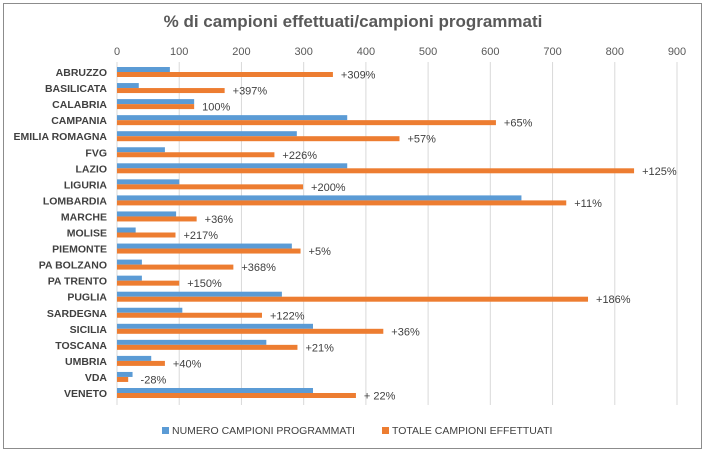  I want to click on data-label: + 22%, so click(380, 397).